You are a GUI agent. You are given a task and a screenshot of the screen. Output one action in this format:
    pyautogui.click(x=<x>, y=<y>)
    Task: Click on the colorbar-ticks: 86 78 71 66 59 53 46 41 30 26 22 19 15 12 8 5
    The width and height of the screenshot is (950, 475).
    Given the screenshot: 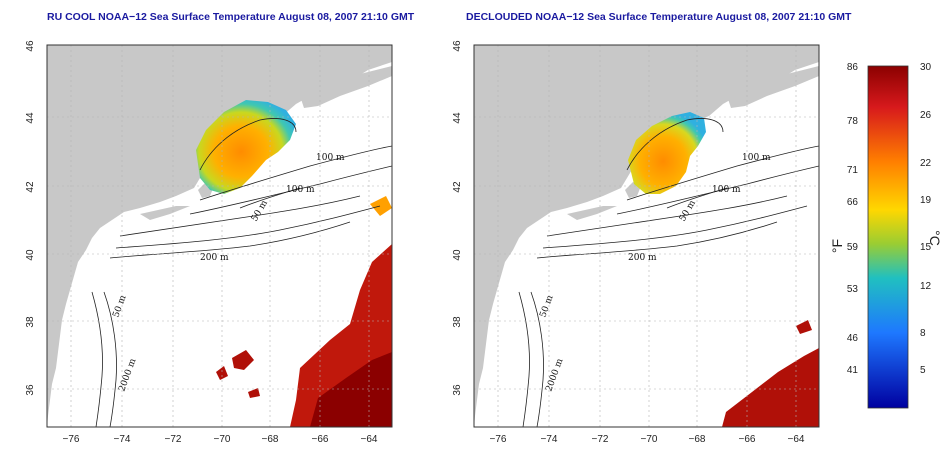 What is the action you would take?
    pyautogui.click(x=889, y=219)
    